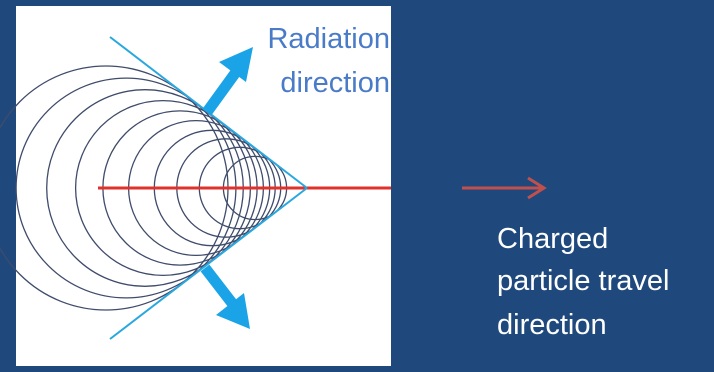 This screenshot has height=372, width=714. I want to click on radiation-label-line-2: direction, so click(335, 83).